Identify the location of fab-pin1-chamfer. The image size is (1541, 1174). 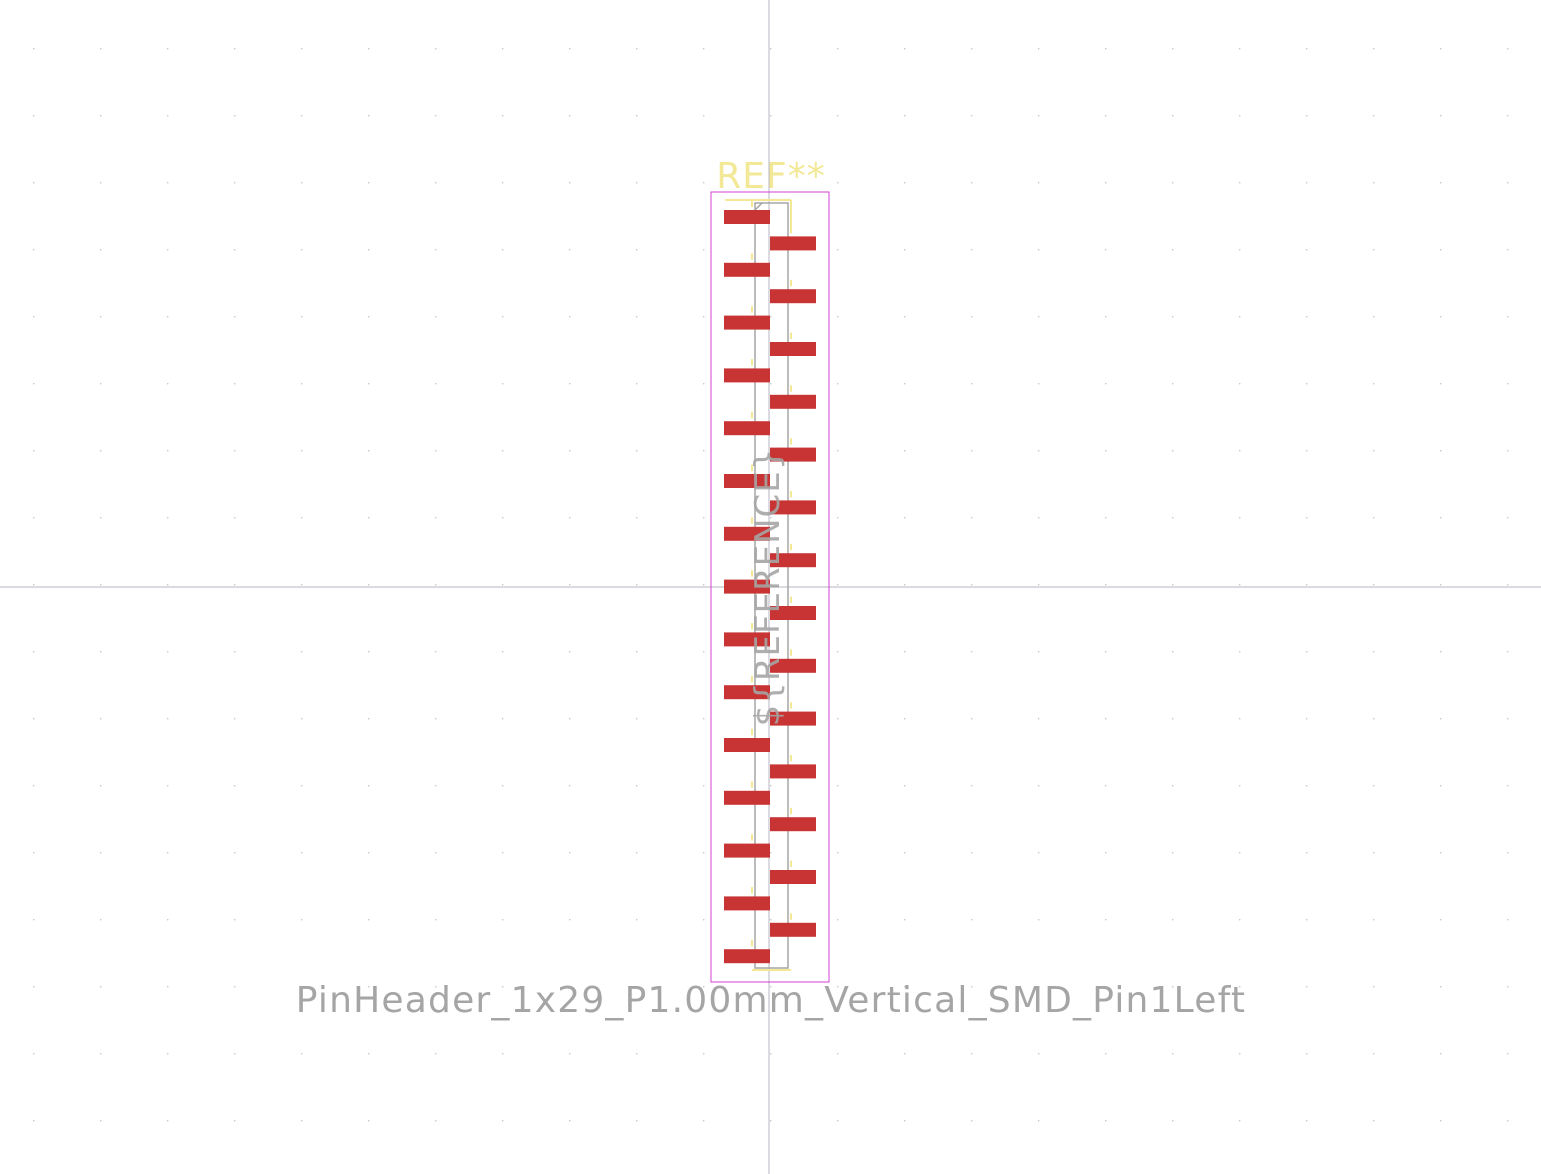
(758, 206).